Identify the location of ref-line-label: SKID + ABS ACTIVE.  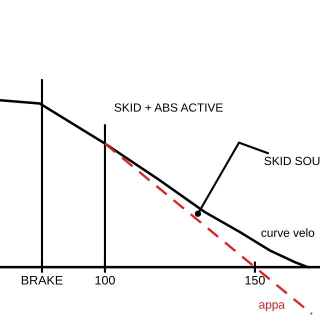
(168, 107).